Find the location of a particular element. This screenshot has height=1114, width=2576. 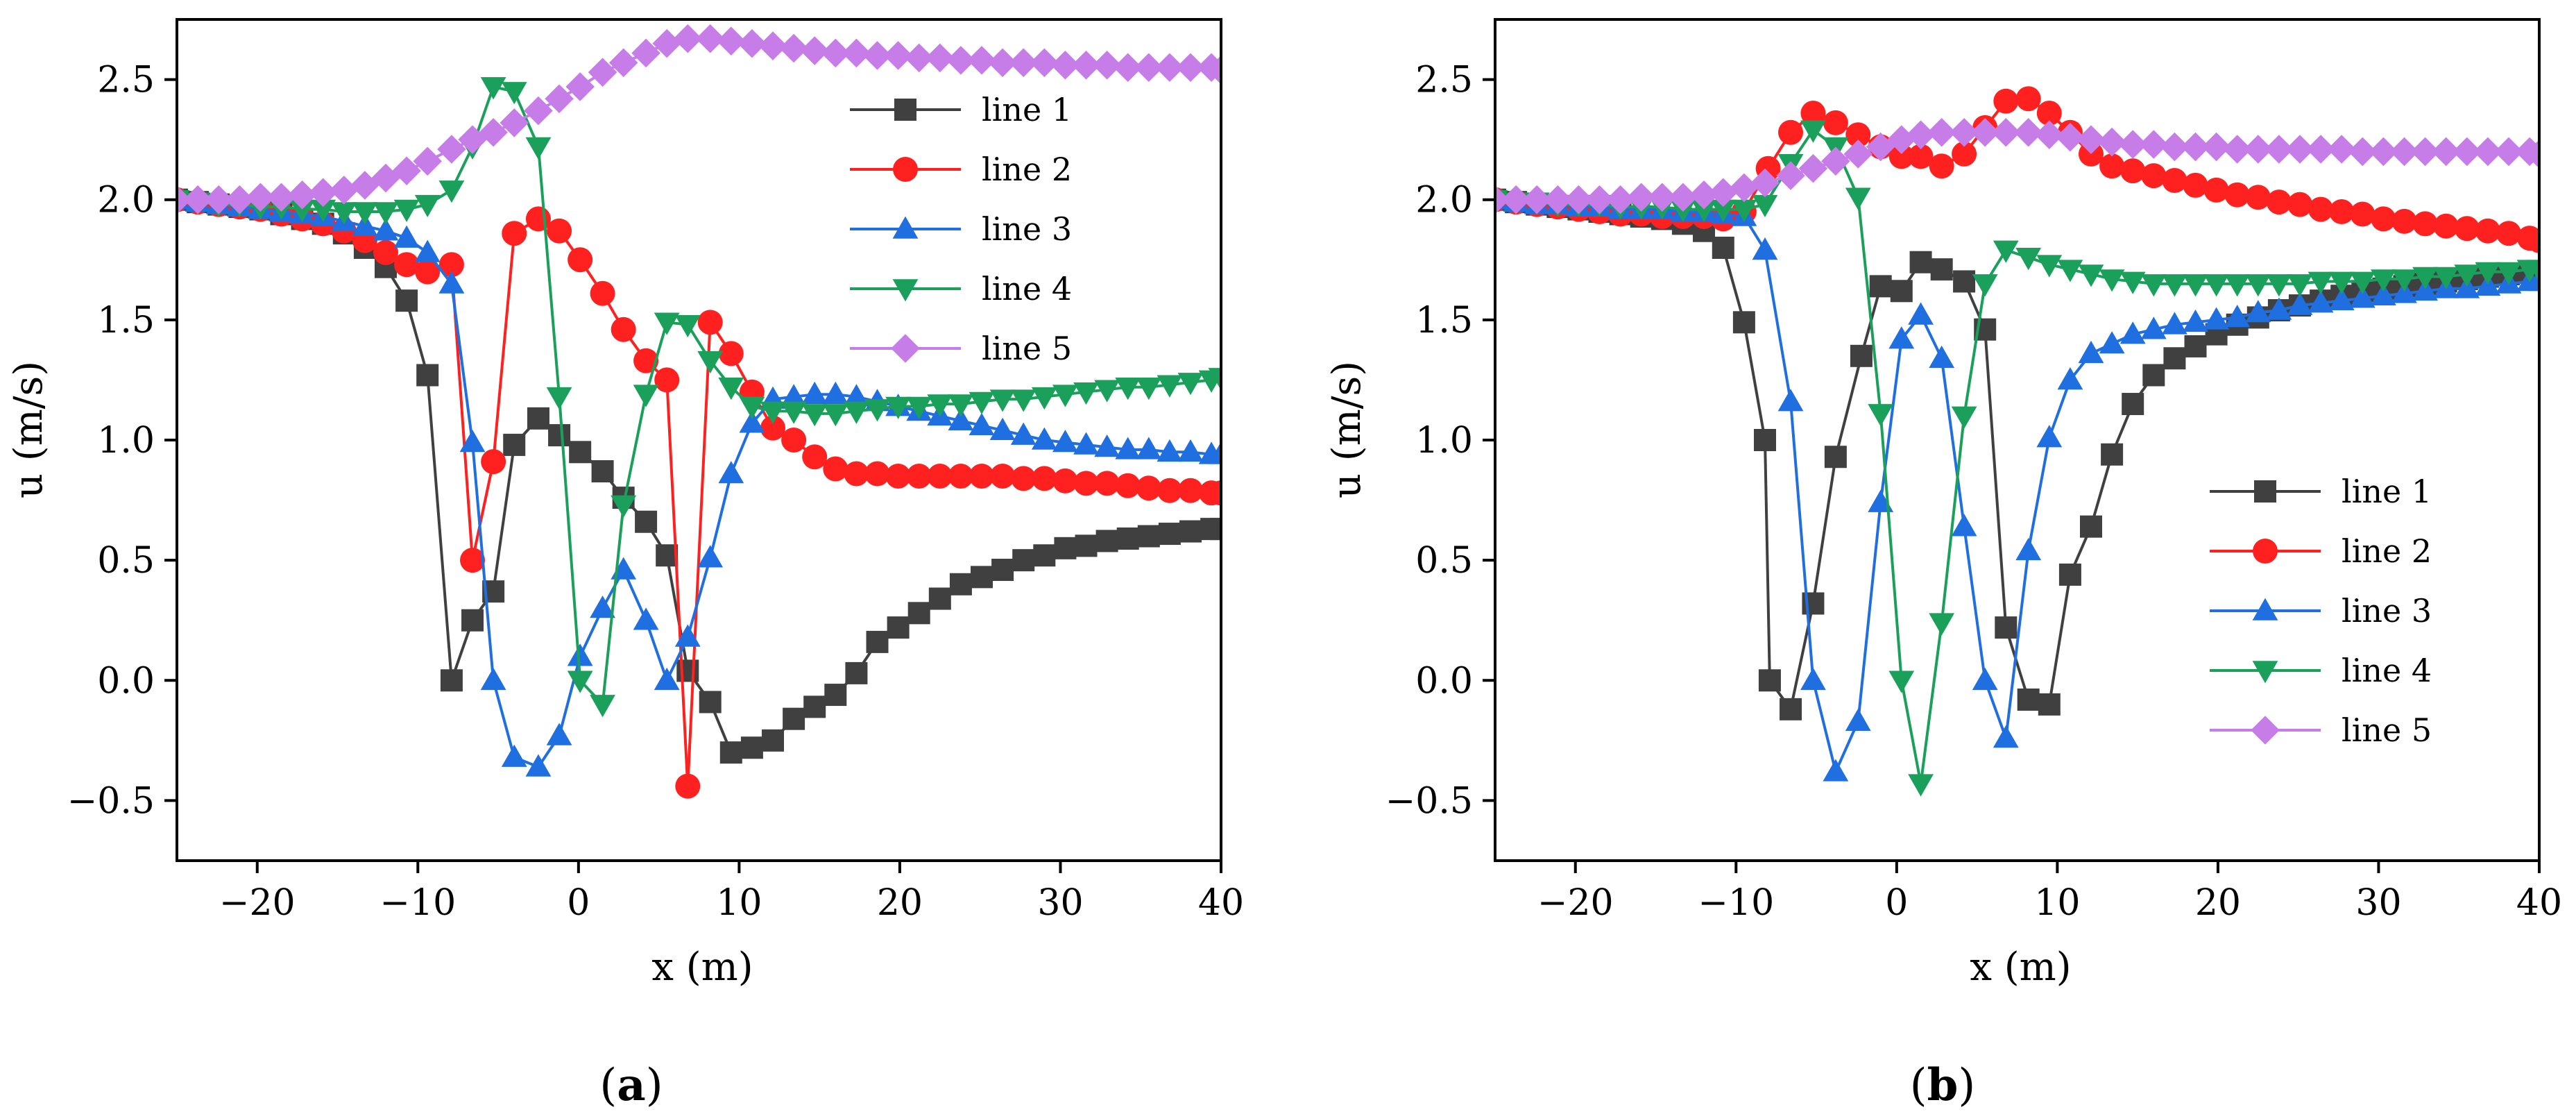

panel-b-x-tick-label: −20 is located at coordinates (1575, 903).